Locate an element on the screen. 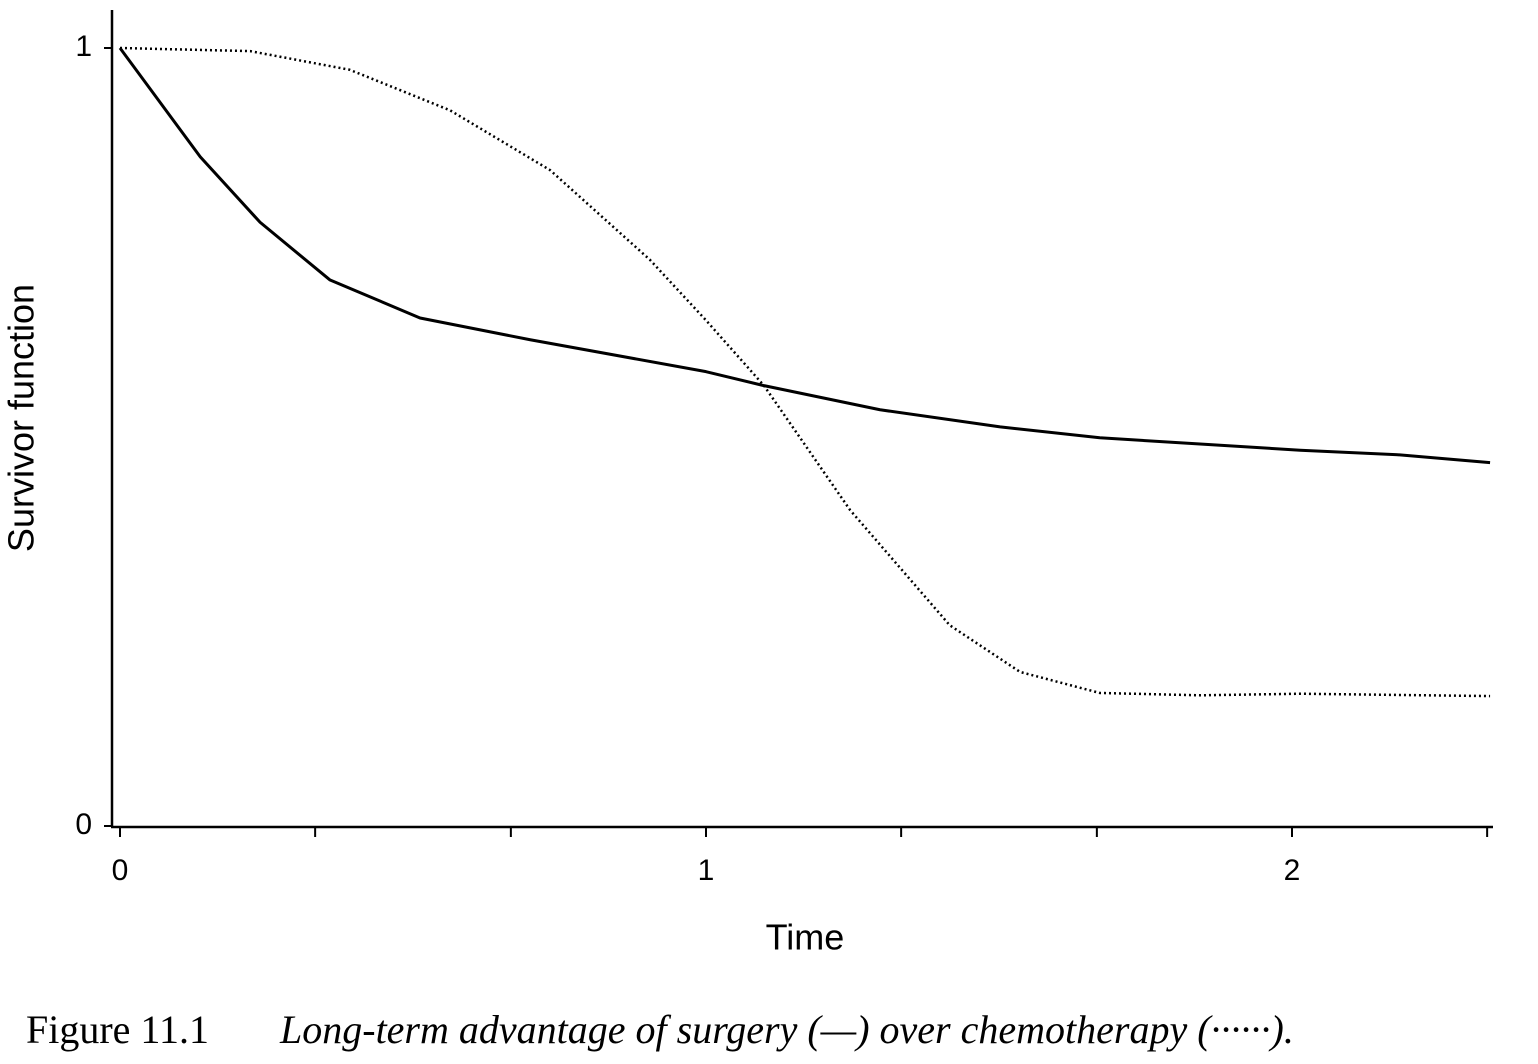  caption-label: Figure 11.1 is located at coordinates (117, 1029).